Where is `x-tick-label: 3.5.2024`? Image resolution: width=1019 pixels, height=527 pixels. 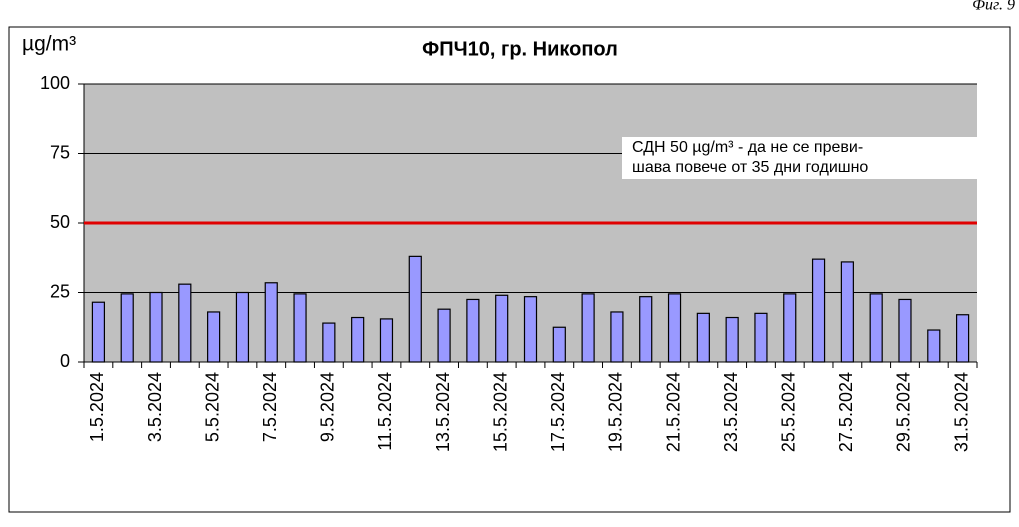 x-tick-label: 3.5.2024 is located at coordinates (155, 407).